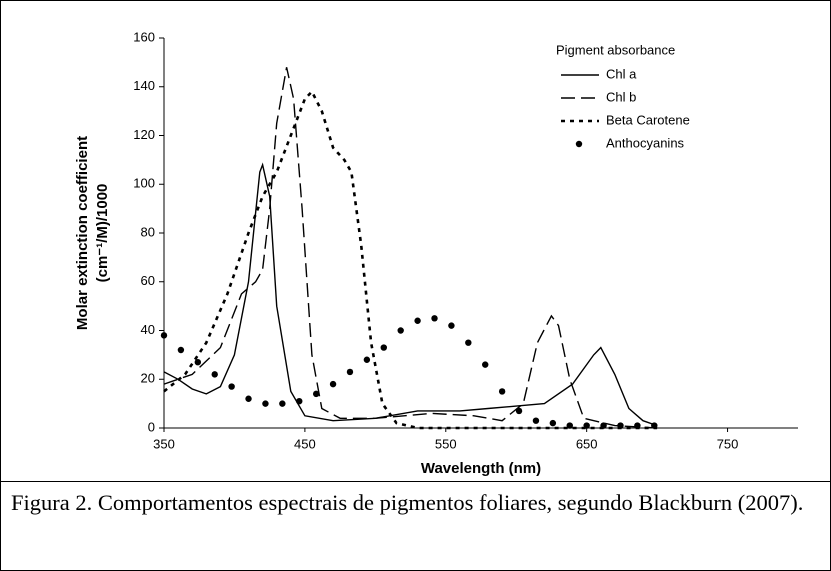 The height and width of the screenshot is (571, 831). Describe the element at coordinates (645, 142) in the screenshot. I see `legend-label: Anthocyanins` at that location.